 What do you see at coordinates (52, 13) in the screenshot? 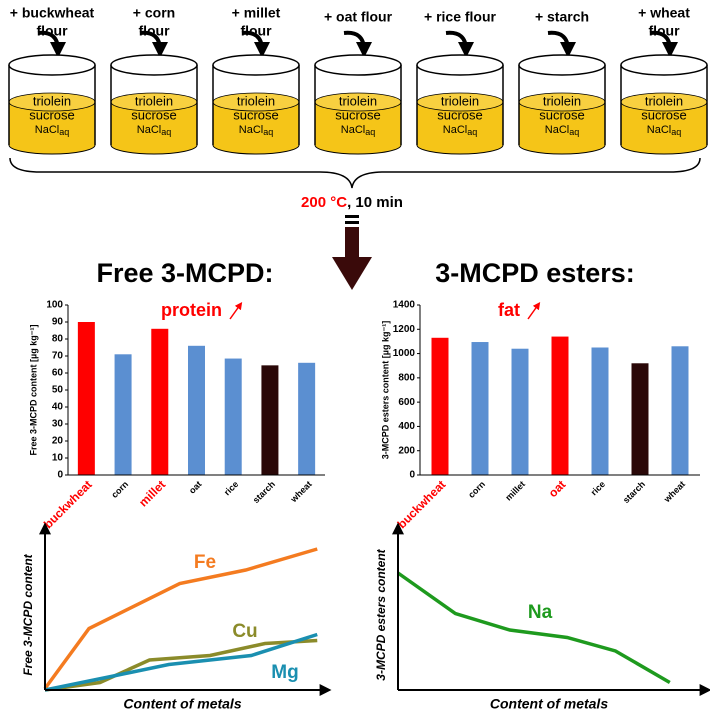
I see `beaker-label: + buckwheat` at bounding box center [52, 13].